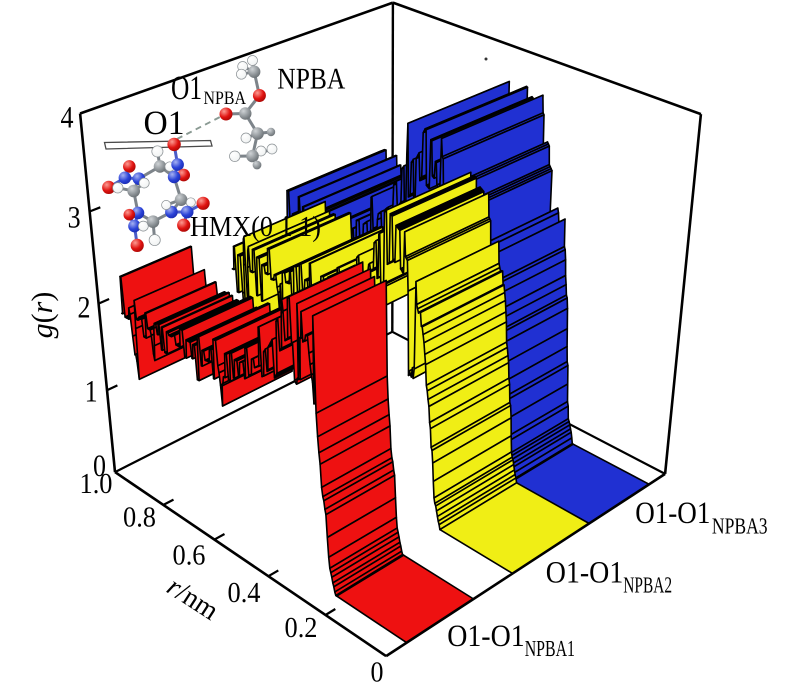 This screenshot has height=688, width=801. What do you see at coordinates (244, 593) in the screenshot?
I see `svg-text: 0.4` at bounding box center [244, 593].